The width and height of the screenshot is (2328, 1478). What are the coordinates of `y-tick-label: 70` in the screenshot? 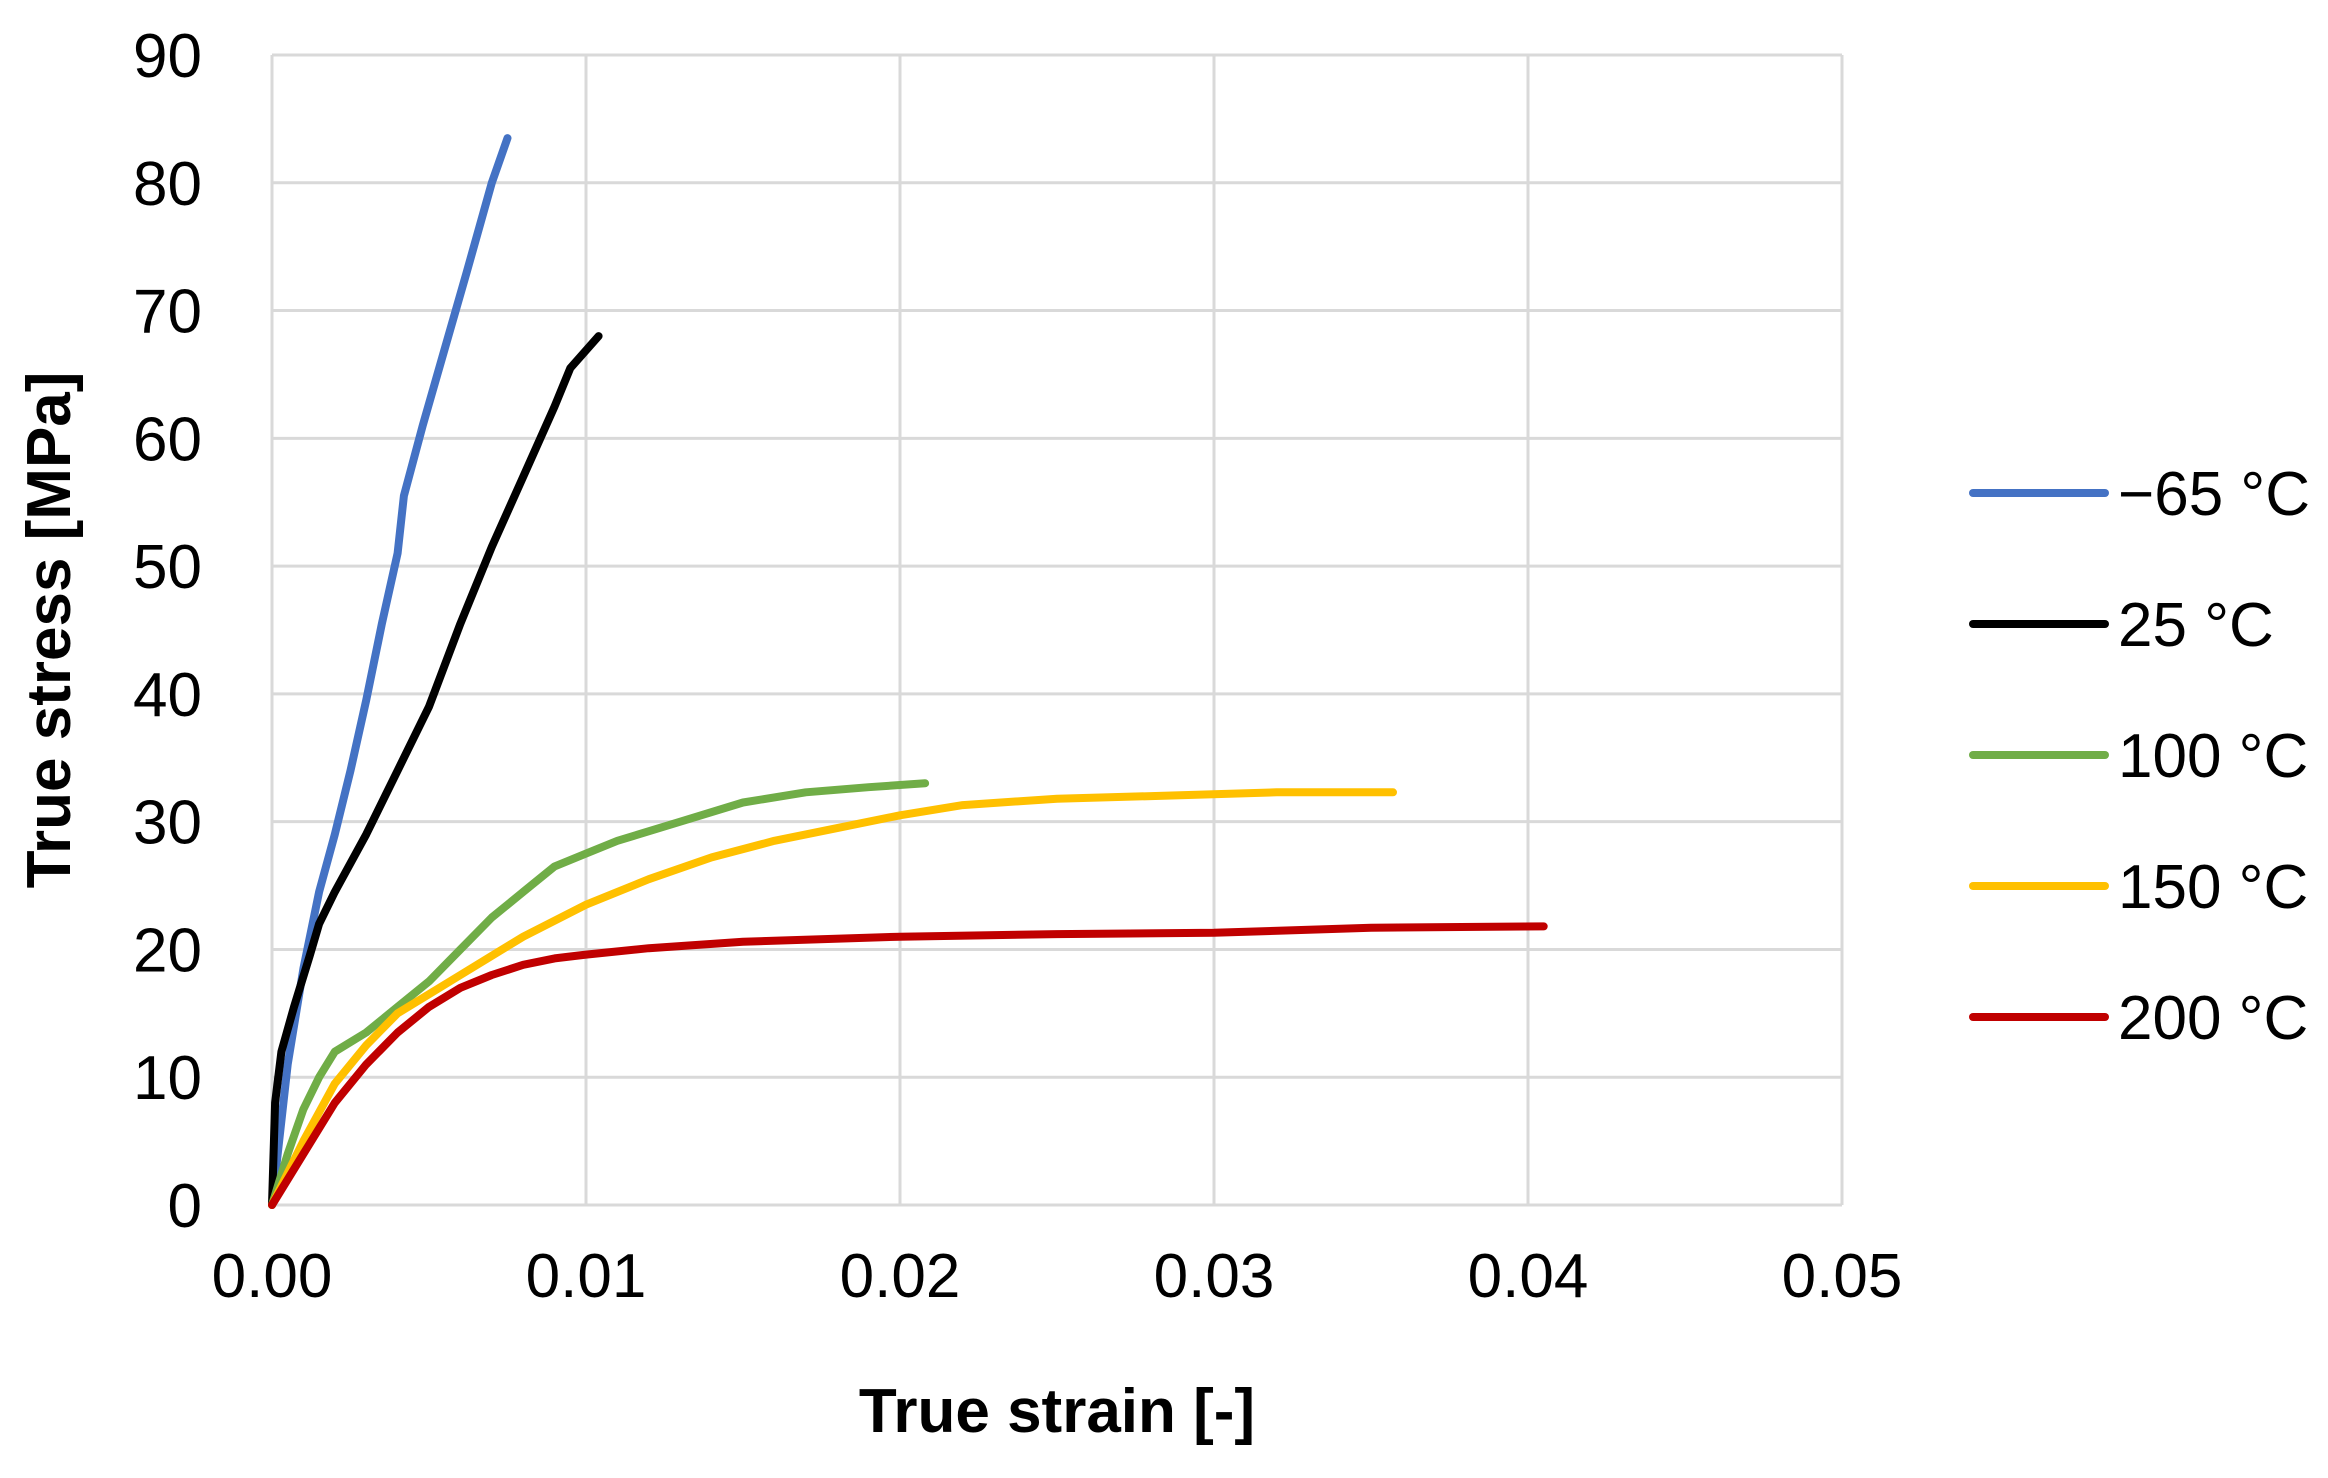 It's located at (167, 312).